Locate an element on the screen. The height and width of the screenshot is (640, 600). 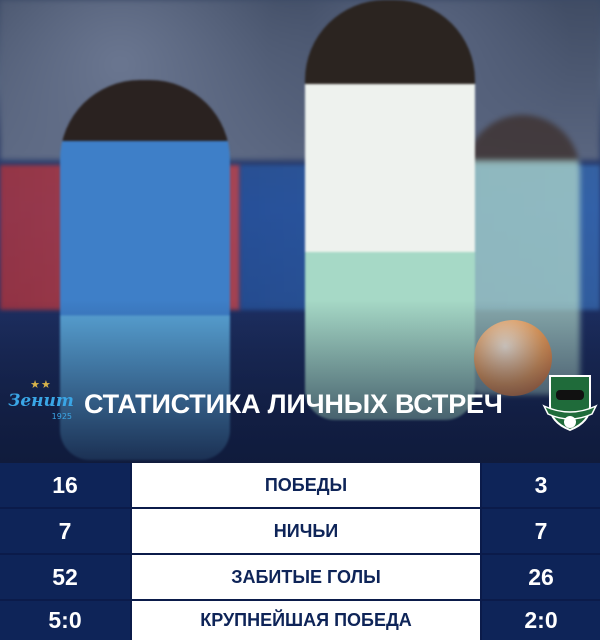
home-value: 16 is located at coordinates (65, 485).